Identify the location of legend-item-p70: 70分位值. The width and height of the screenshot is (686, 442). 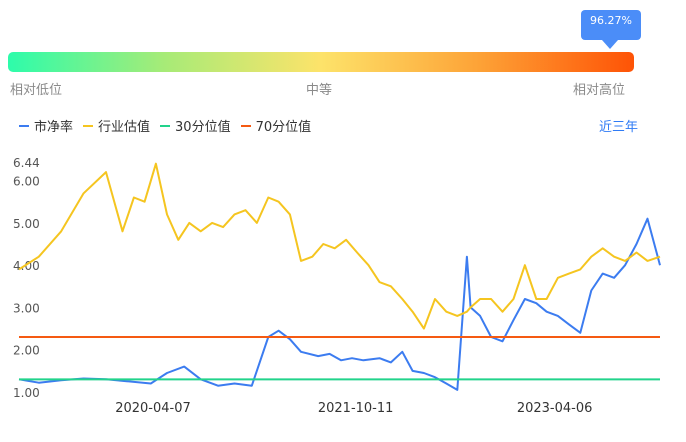
(276, 125).